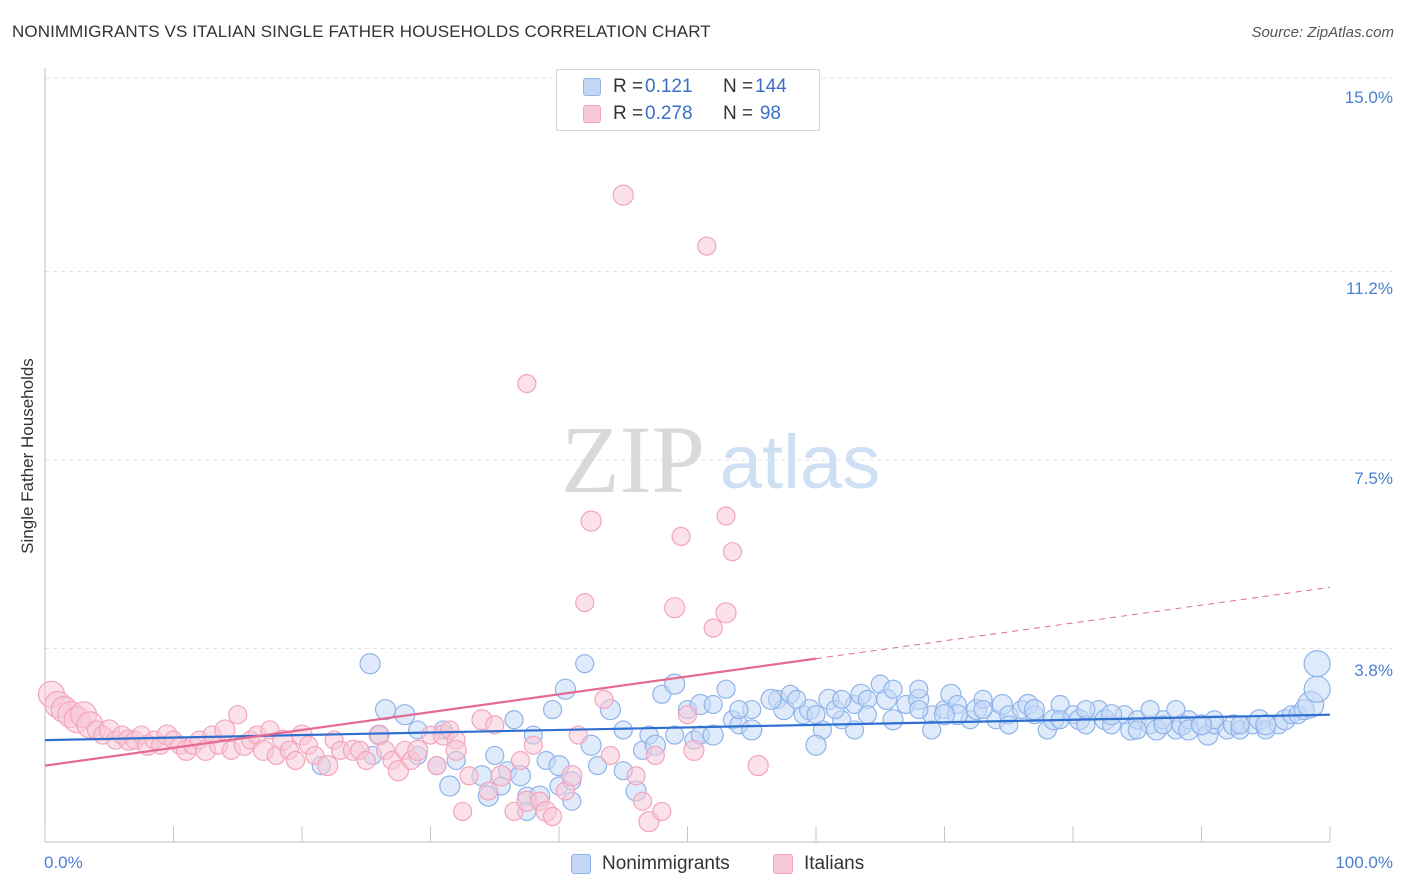  Describe the element at coordinates (770, 113) in the screenshot. I see `n-value: 98` at that location.